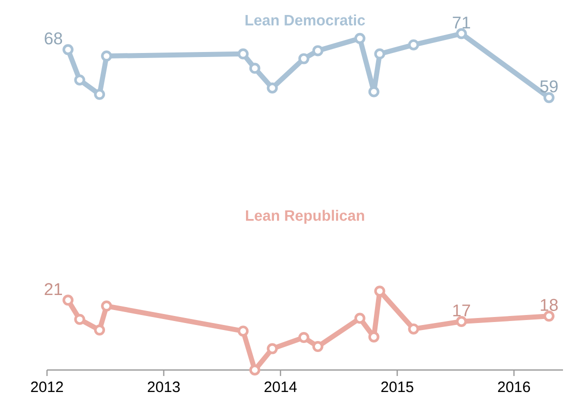 The height and width of the screenshot is (408, 584). I want to click on x-tick-label: 2015, so click(397, 387).